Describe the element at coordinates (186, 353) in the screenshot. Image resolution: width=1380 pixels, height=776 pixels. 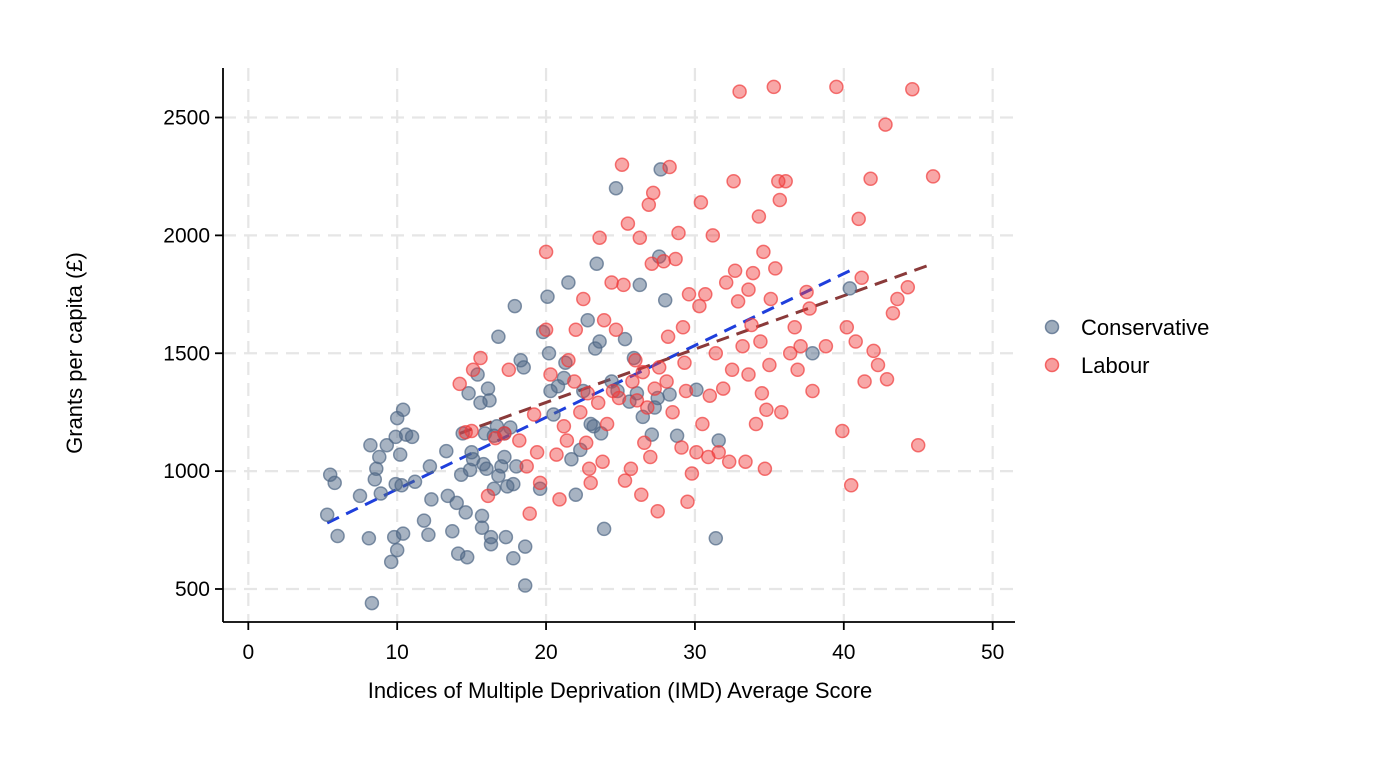
I see `y-tick-label-1500: 1500` at that location.